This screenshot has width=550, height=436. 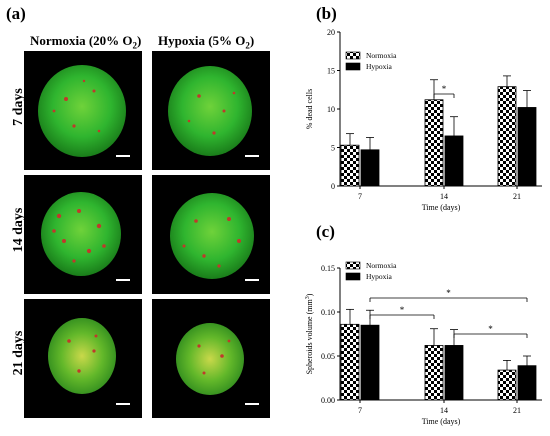 I want to click on y-tick-label: 10, so click(x=331, y=109).